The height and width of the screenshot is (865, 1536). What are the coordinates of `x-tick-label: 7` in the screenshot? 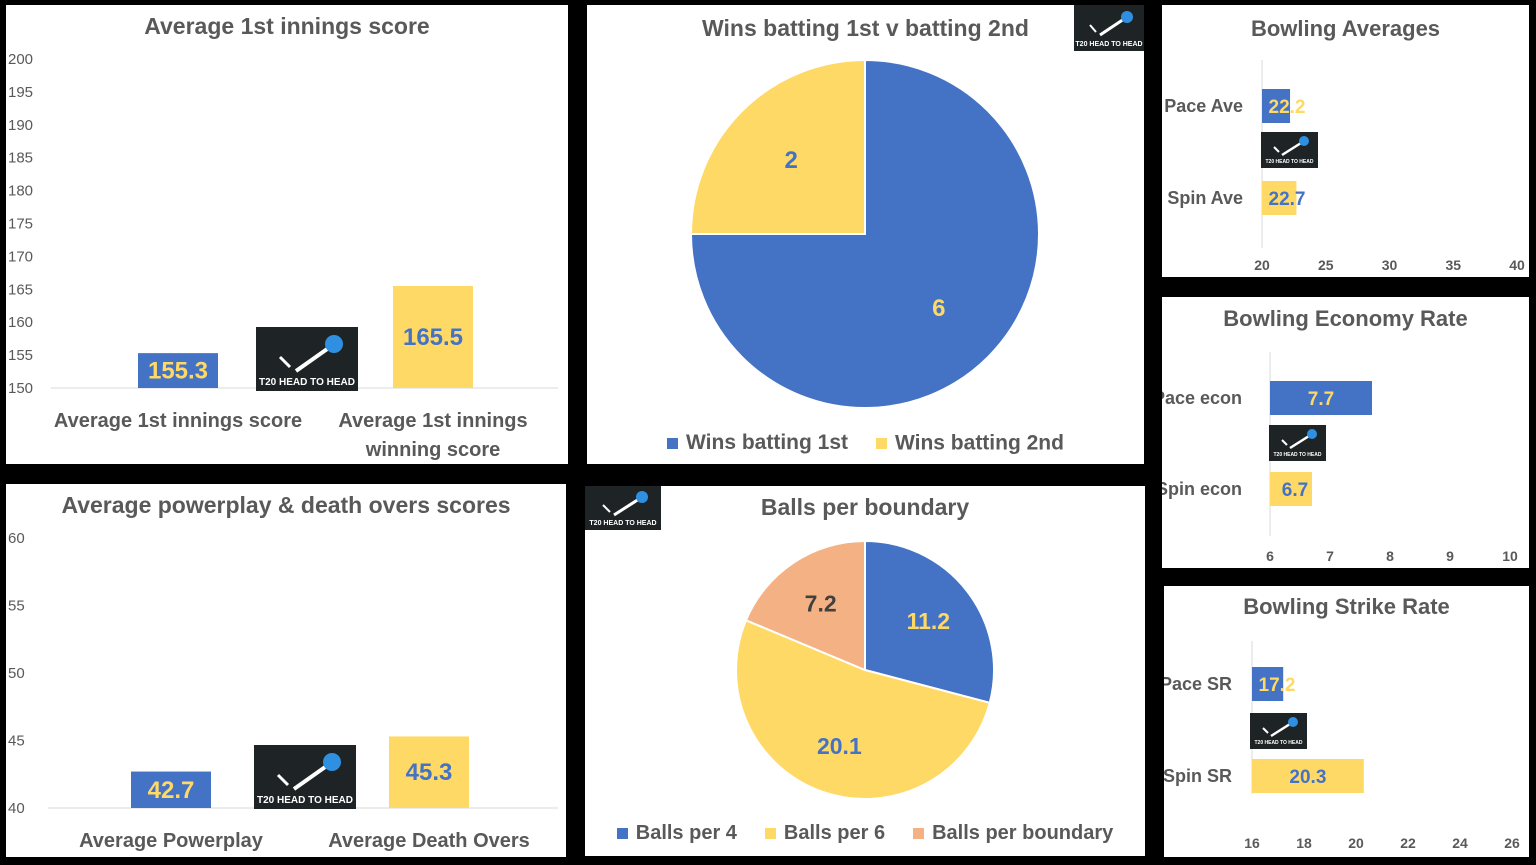 It's located at (1330, 556).